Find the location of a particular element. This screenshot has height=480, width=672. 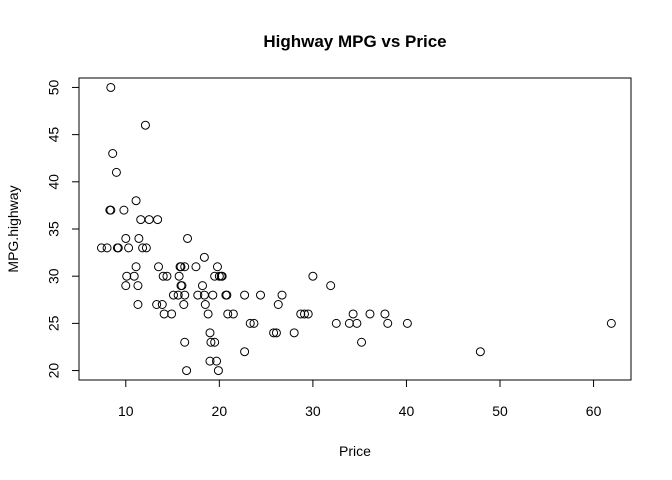

y-tick-label: 30 is located at coordinates (54, 276).